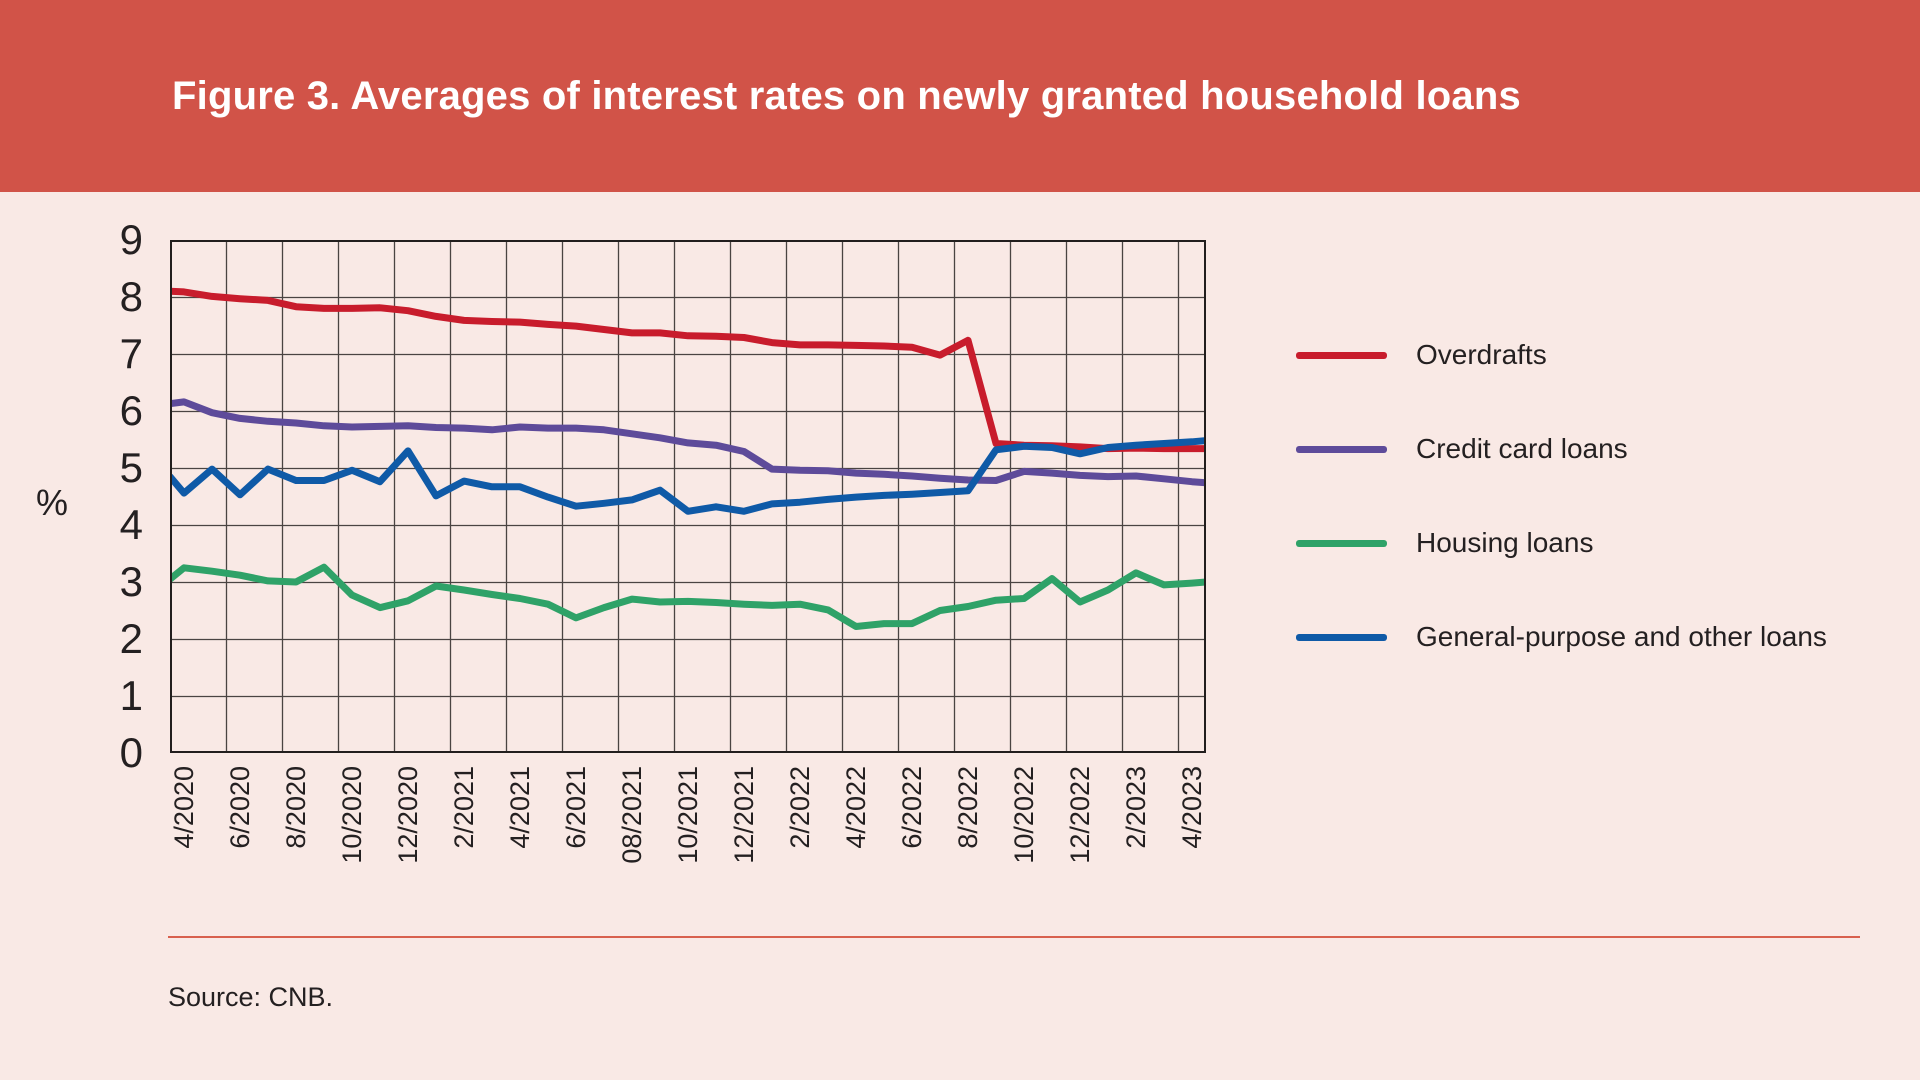  What do you see at coordinates (632, 815) in the screenshot?
I see `x-tick-label: 08/2021` at bounding box center [632, 815].